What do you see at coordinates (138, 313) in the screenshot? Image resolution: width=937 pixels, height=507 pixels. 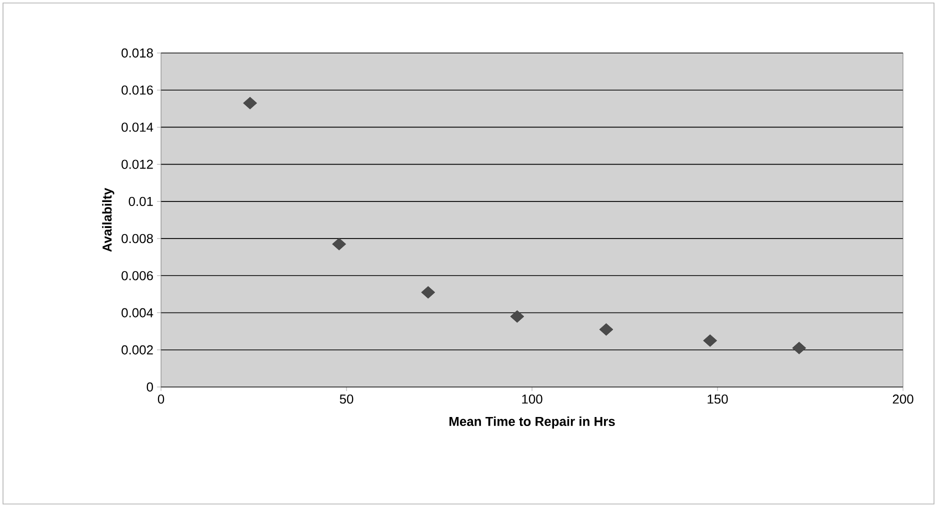 I see `y-tick-label: 0.004` at bounding box center [138, 313].